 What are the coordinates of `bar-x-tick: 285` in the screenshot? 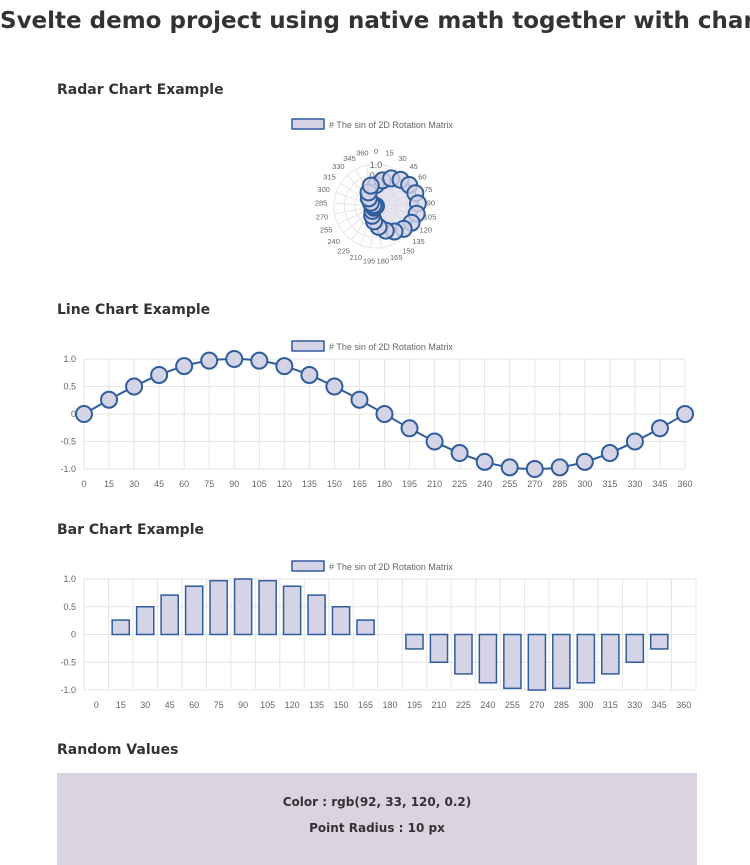 It's located at (561, 705).